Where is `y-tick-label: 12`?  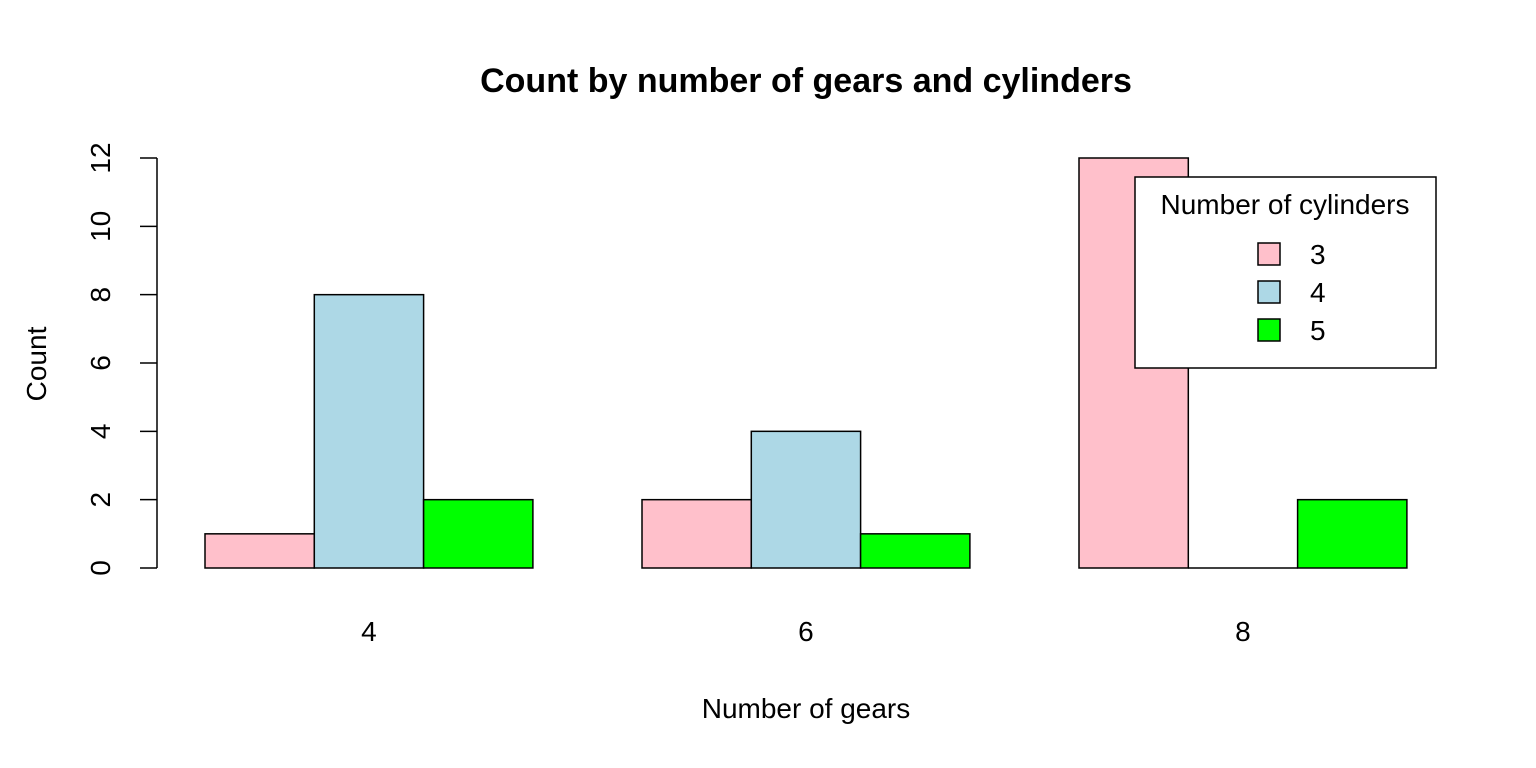
y-tick-label: 12 is located at coordinates (100, 157).